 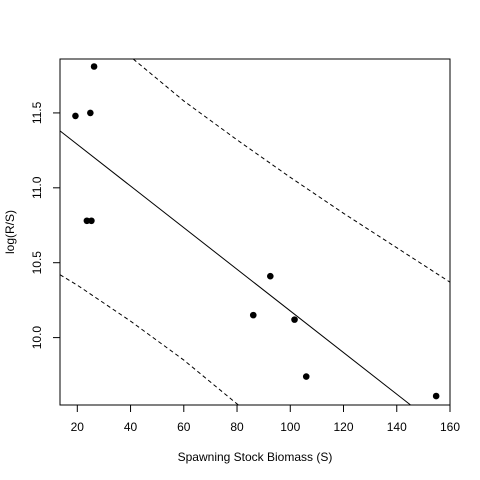 What do you see at coordinates (343, 427) in the screenshot?
I see `x-tick-label: 120` at bounding box center [343, 427].